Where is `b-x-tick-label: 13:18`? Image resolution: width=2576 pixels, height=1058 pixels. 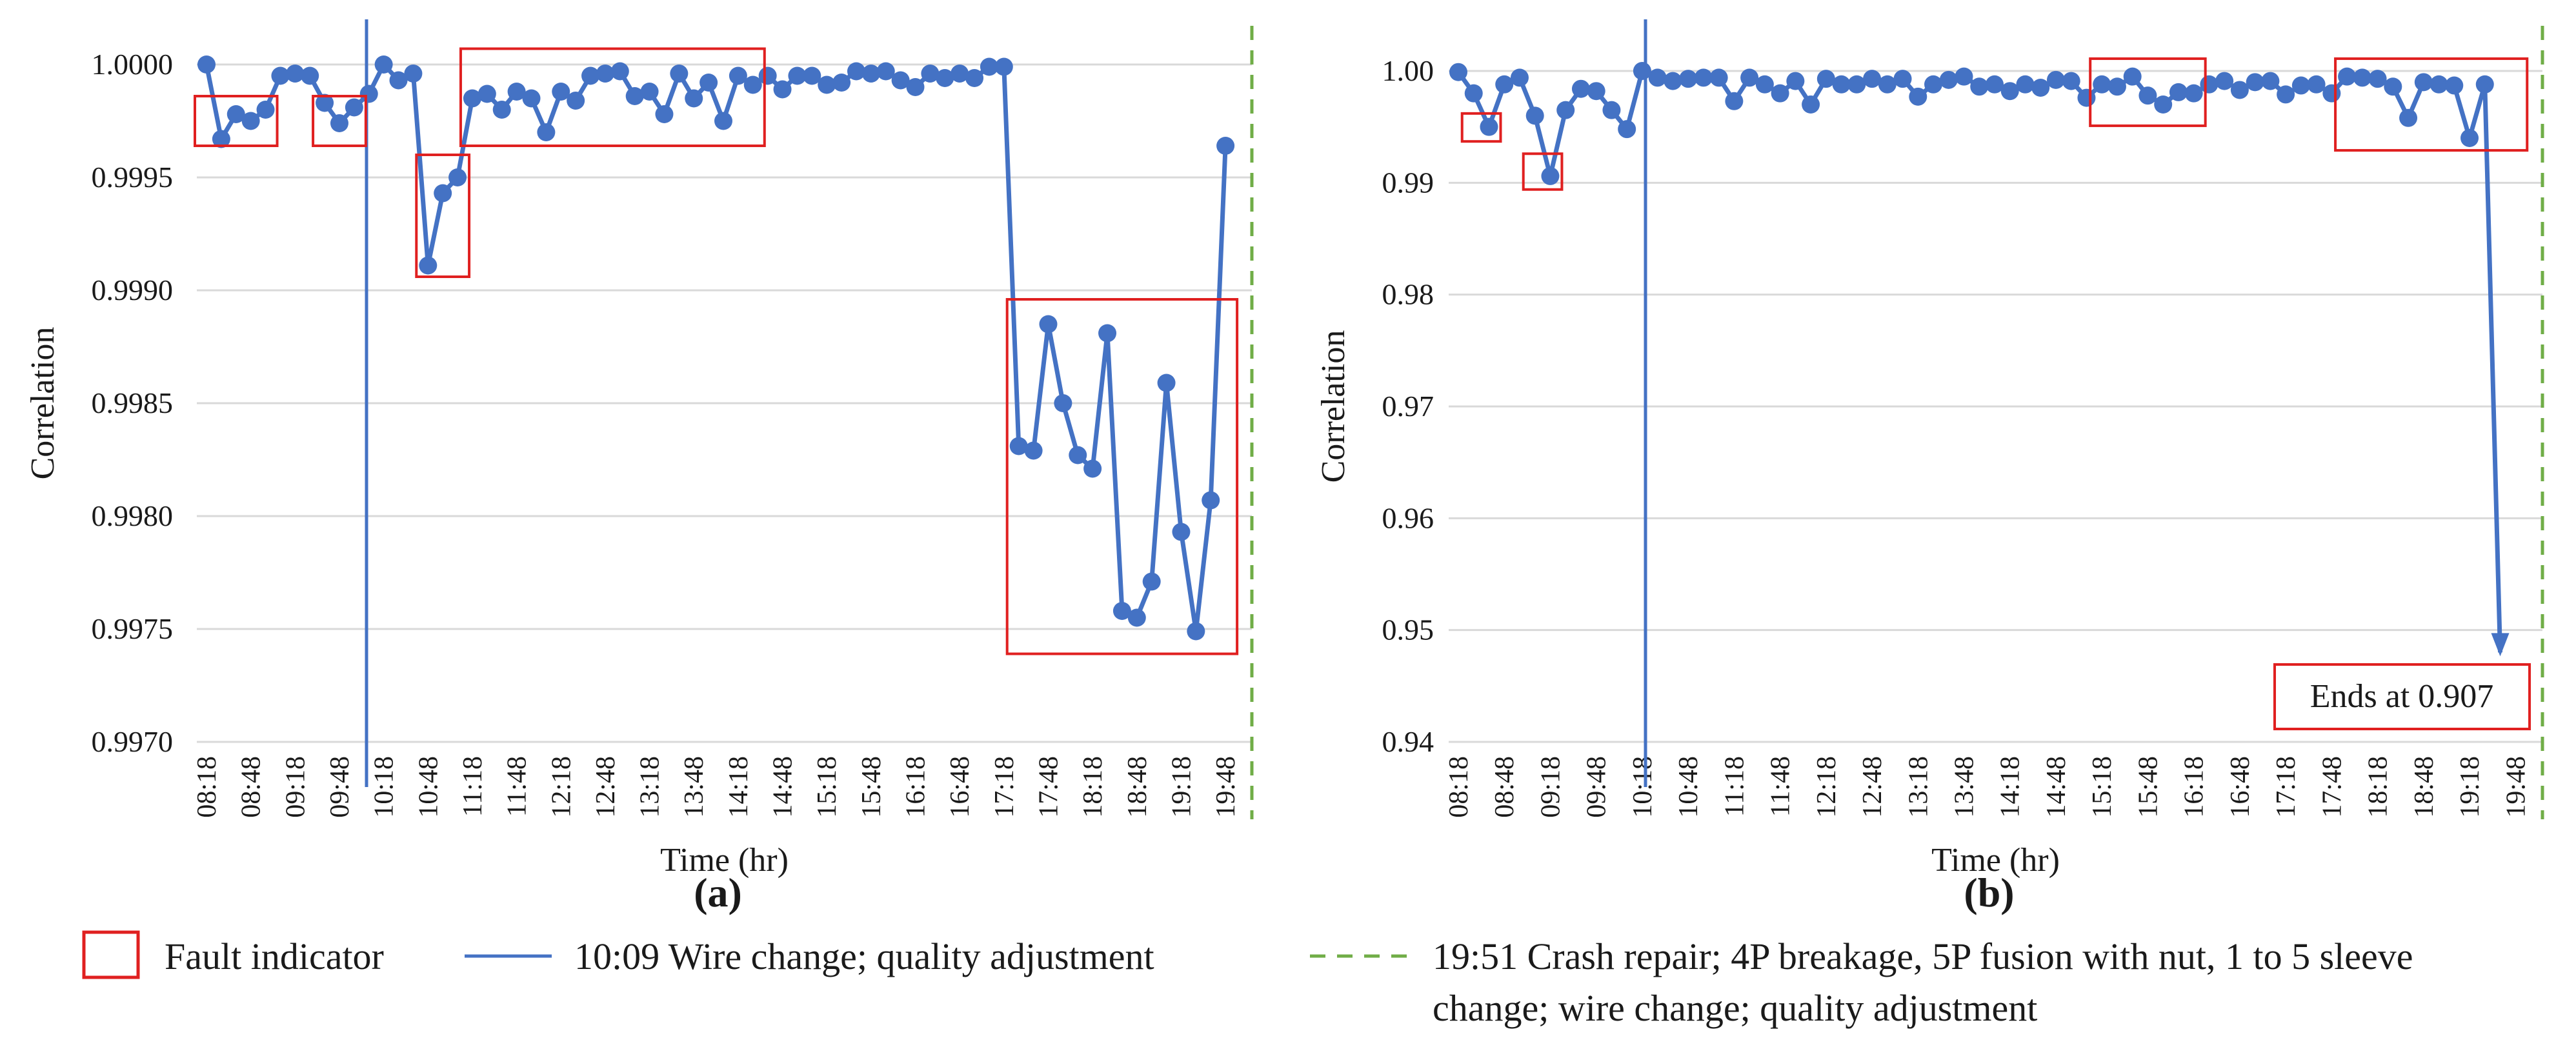 b-x-tick-label: 13:18 is located at coordinates (1919, 787).